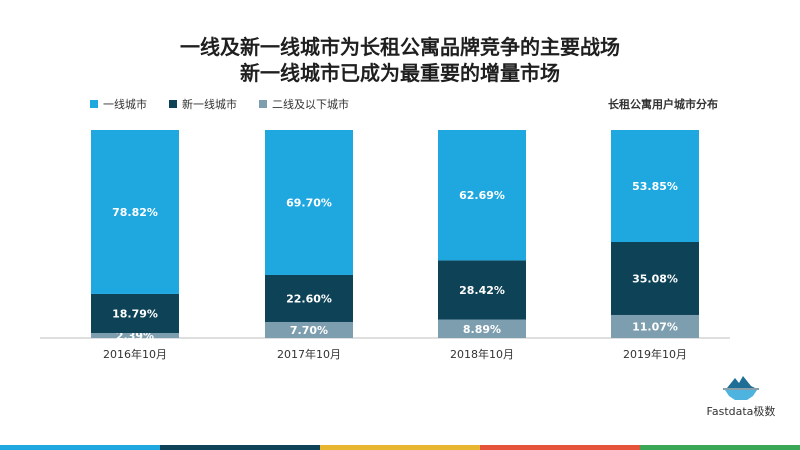 Image resolution: width=800 pixels, height=450 pixels. What do you see at coordinates (209, 104) in the screenshot?
I see `legend-label-new-tier1: 新一线城市` at bounding box center [209, 104].